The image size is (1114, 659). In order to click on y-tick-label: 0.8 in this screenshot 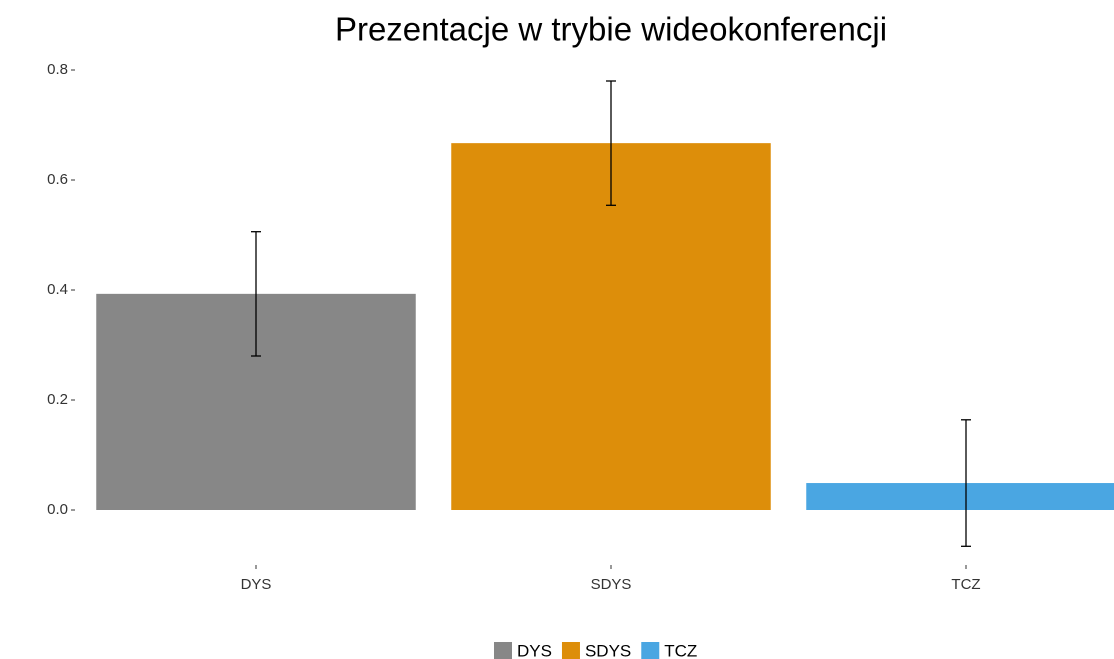, I will do `click(57, 69)`.